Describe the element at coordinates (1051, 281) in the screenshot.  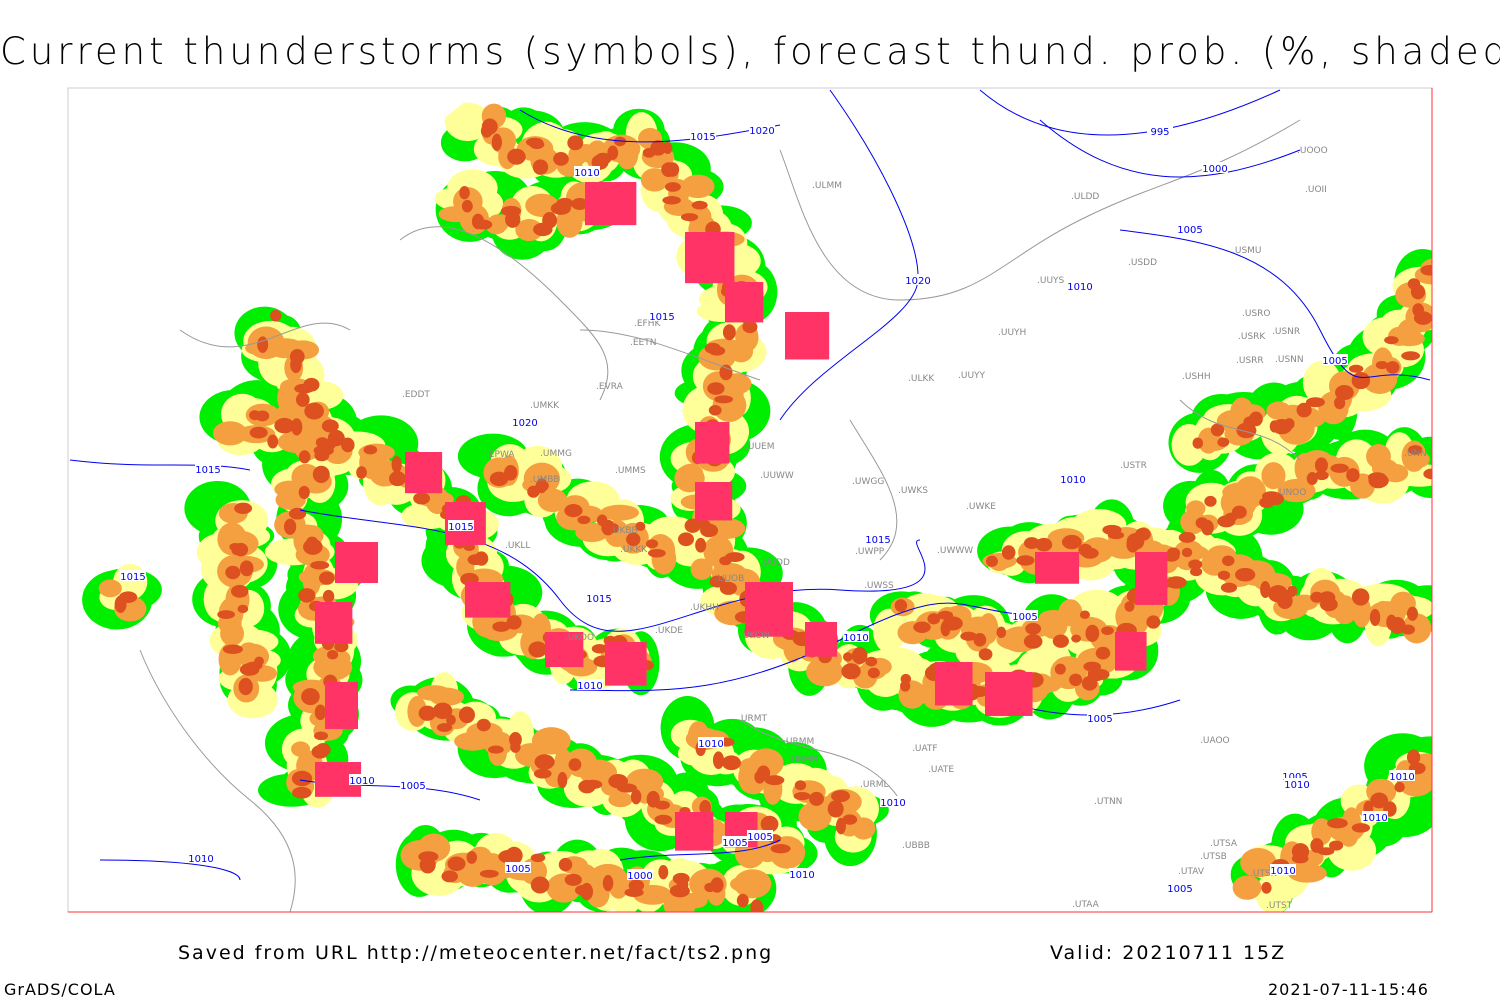
I see `station-label: .UUYS` at that location.